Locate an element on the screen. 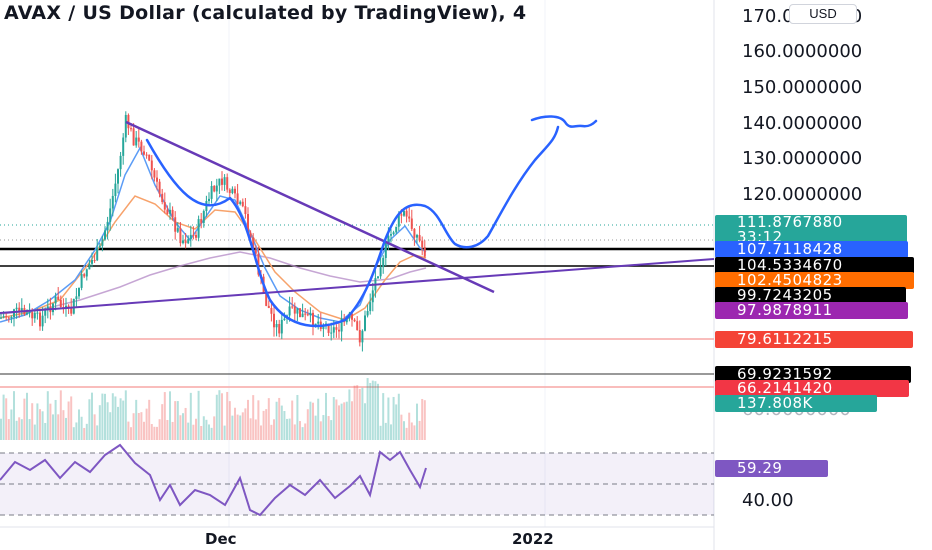  price-axis-label: 120.0000000 is located at coordinates (802, 194).